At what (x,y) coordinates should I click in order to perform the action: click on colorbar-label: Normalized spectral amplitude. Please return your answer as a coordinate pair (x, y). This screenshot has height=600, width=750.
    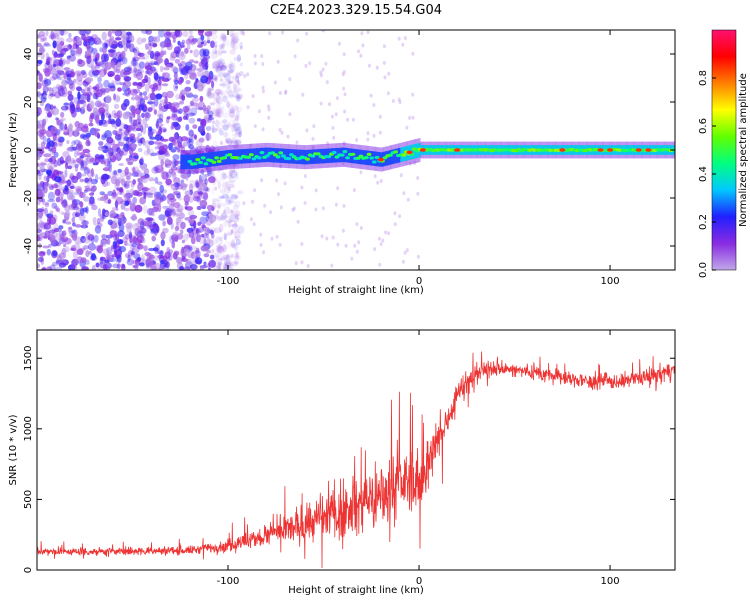
    Looking at the image, I should click on (743, 150).